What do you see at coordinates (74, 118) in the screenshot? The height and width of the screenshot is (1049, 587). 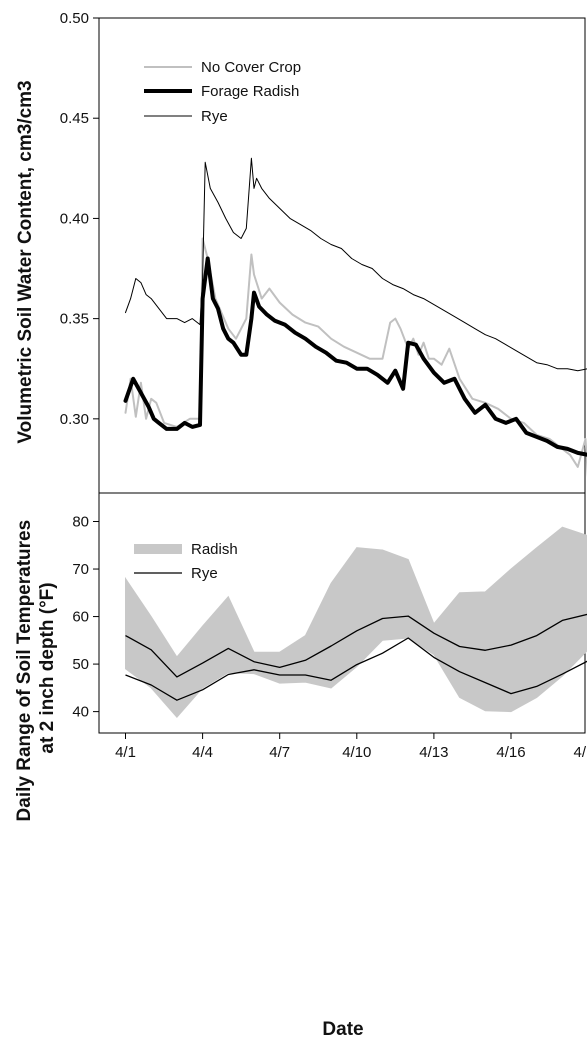 I see `top-ytick-label: 0.45` at bounding box center [74, 118].